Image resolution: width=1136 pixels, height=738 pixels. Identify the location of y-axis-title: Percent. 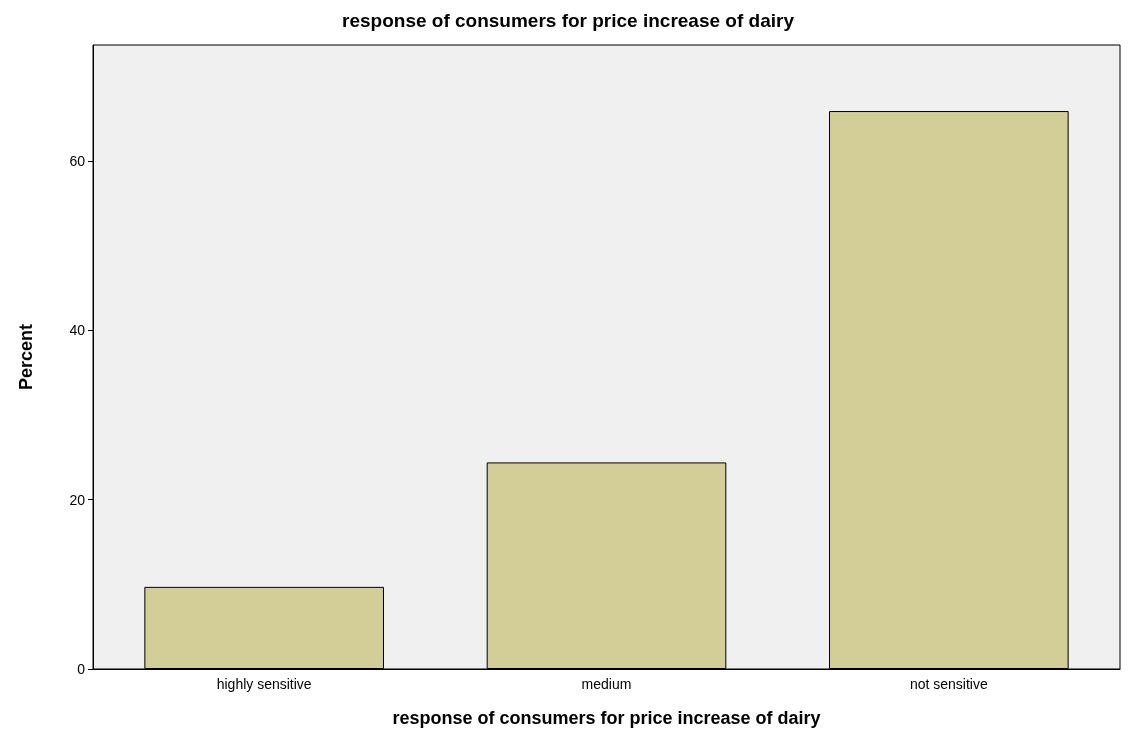
(26, 357).